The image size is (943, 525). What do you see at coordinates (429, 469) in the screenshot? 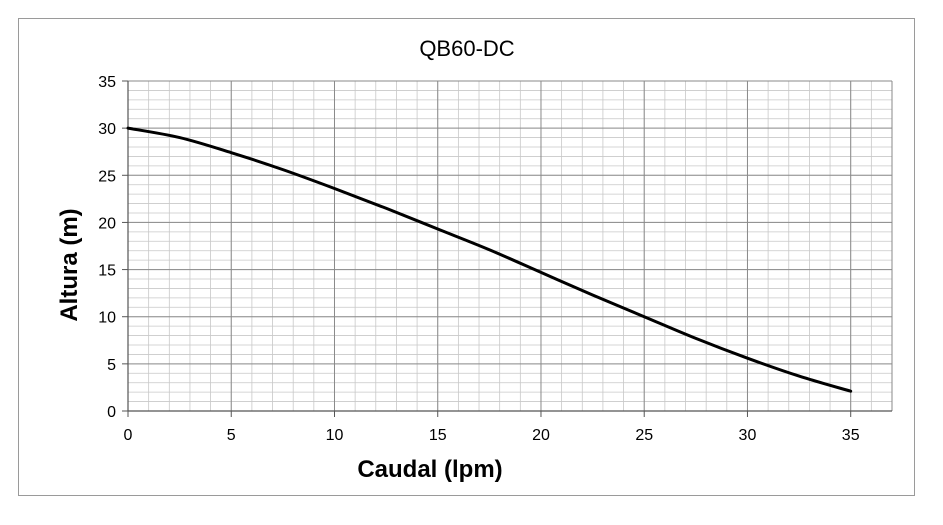
I see `x-axis-label: Caudal (lpm)` at bounding box center [429, 469].